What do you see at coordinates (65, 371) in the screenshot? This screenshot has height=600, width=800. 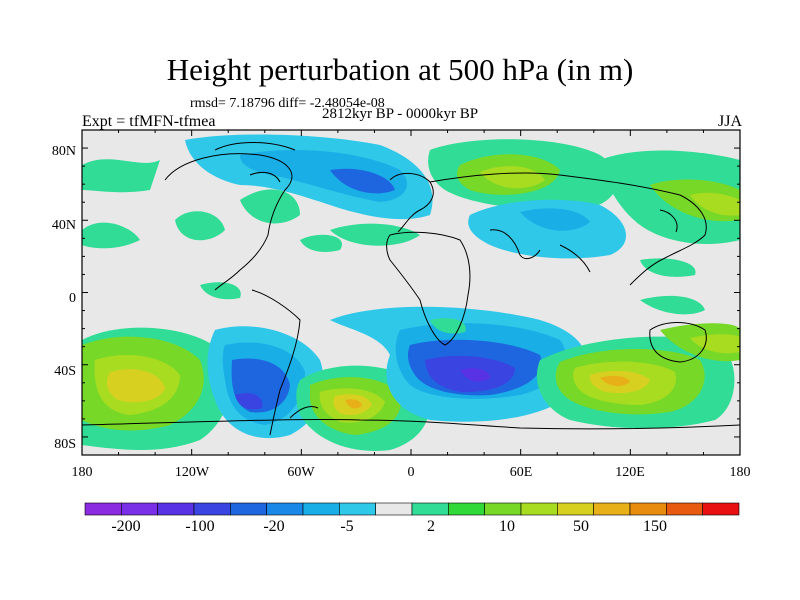 I see `y-tick-label: 40S` at bounding box center [65, 371].